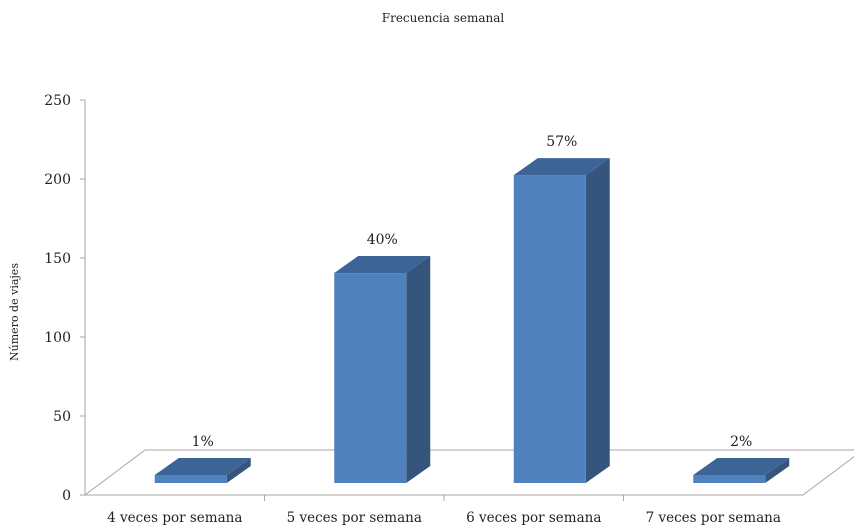 This screenshot has height=527, width=854. I want to click on y-tick-label: 0, so click(66, 496).